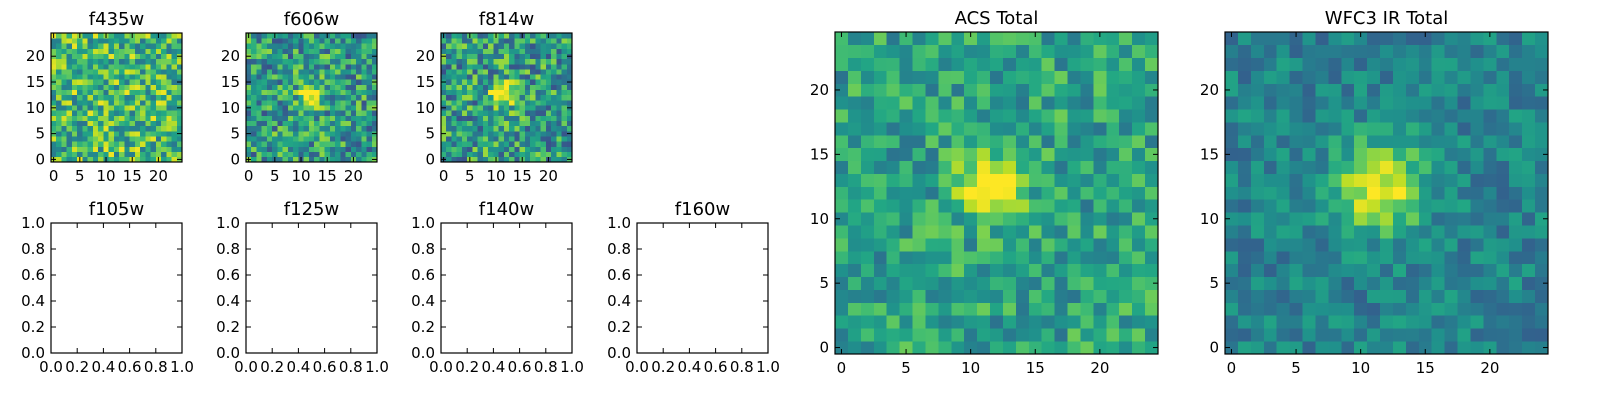 This screenshot has width=1600, height=400. What do you see at coordinates (444, 176) in the screenshot?
I see `x-tick-label: 0` at bounding box center [444, 176].